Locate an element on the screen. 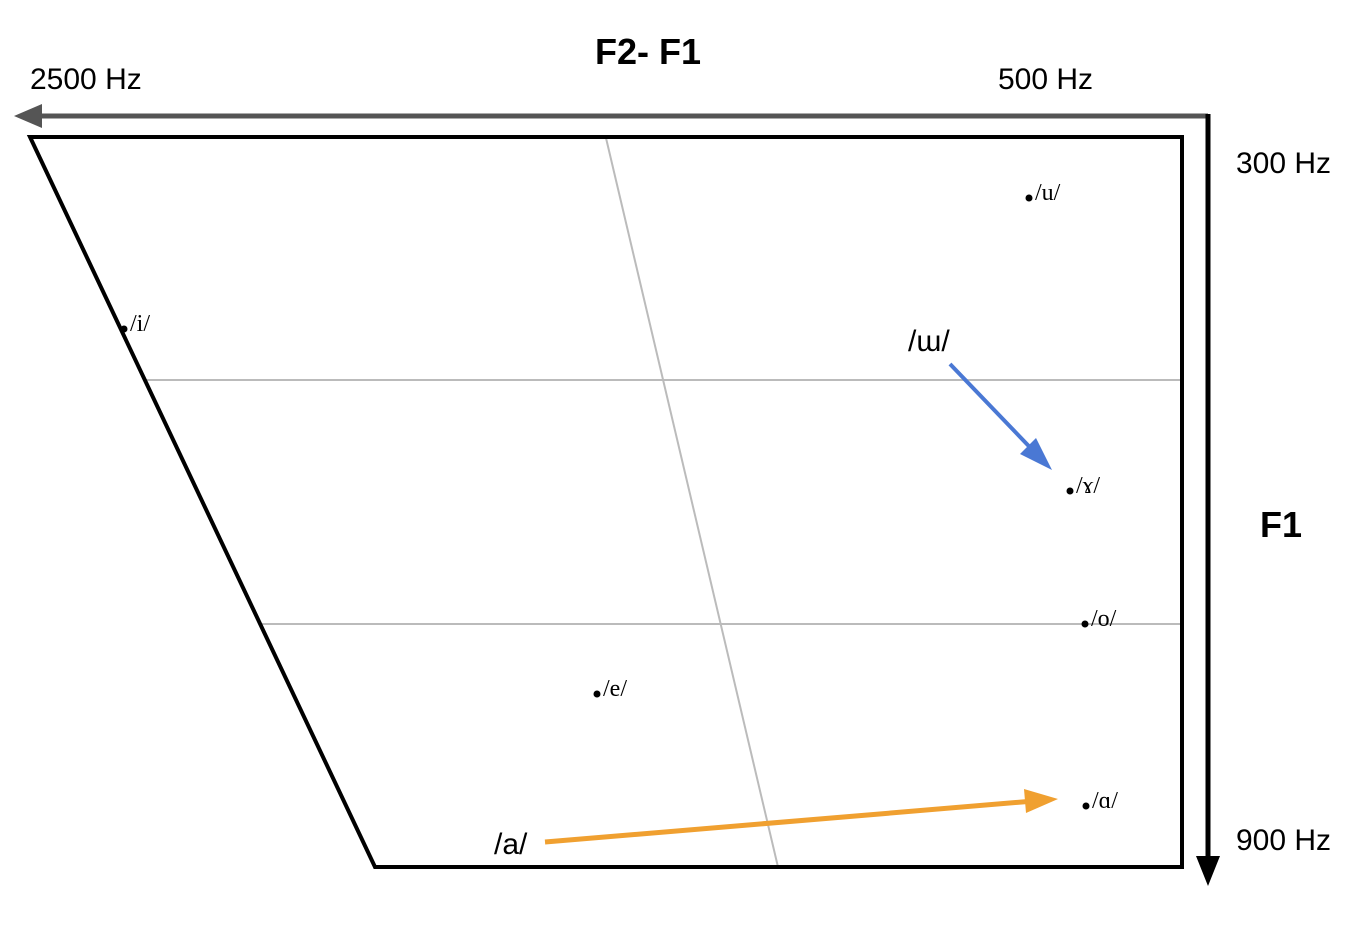 The width and height of the screenshot is (1354, 948). f2-axis-arrow is located at coordinates (611, 116).